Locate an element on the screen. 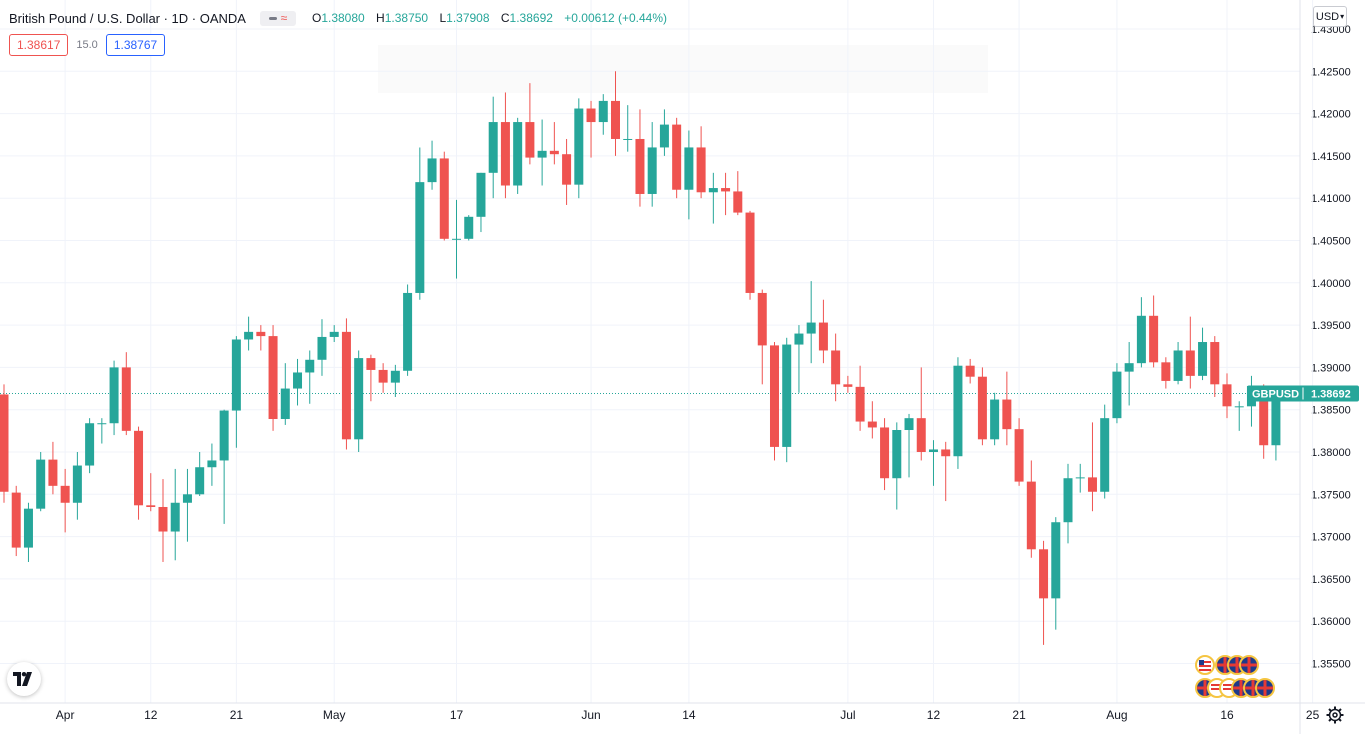 This screenshot has height=734, width=1365. indicator-toggle-icon: ≈ is located at coordinates (277, 18).